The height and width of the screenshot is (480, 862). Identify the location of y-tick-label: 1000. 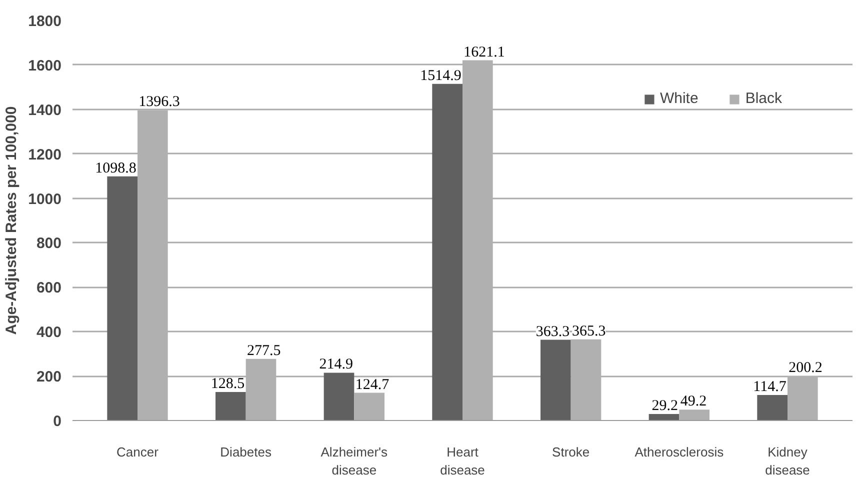
(45, 199).